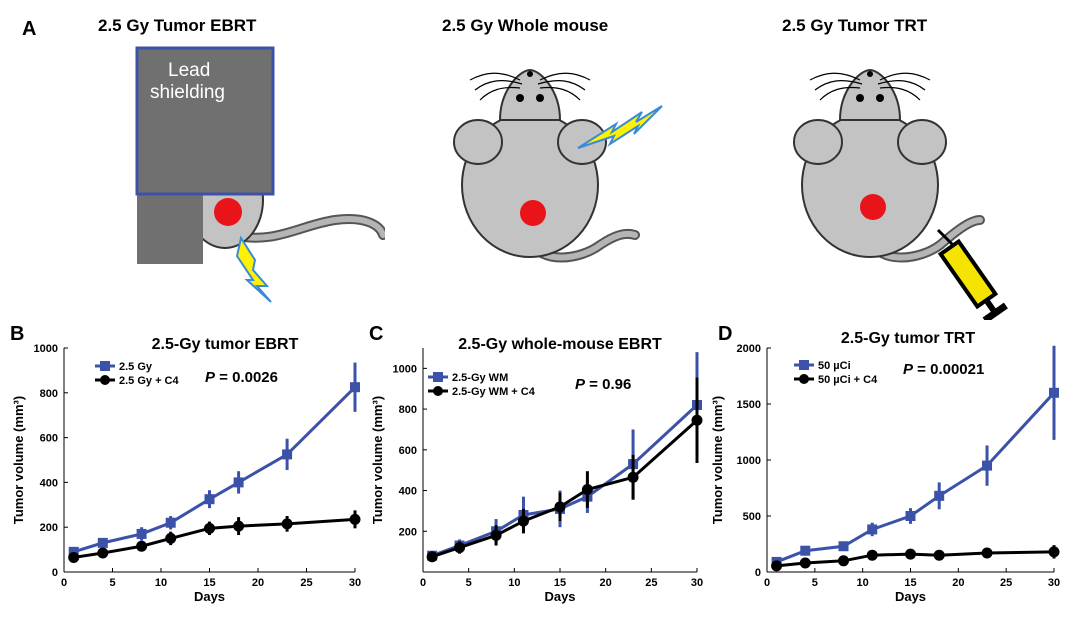  What do you see at coordinates (260, 174) in the screenshot?
I see `ebrt-mouse-illustration` at bounding box center [260, 174].